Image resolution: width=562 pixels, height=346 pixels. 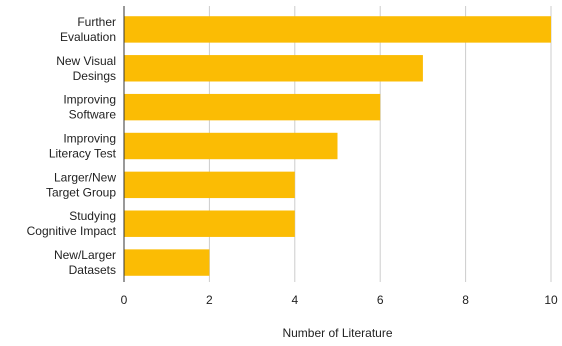 What do you see at coordinates (465, 300) in the screenshot?
I see `x-tick-label: 8` at bounding box center [465, 300].